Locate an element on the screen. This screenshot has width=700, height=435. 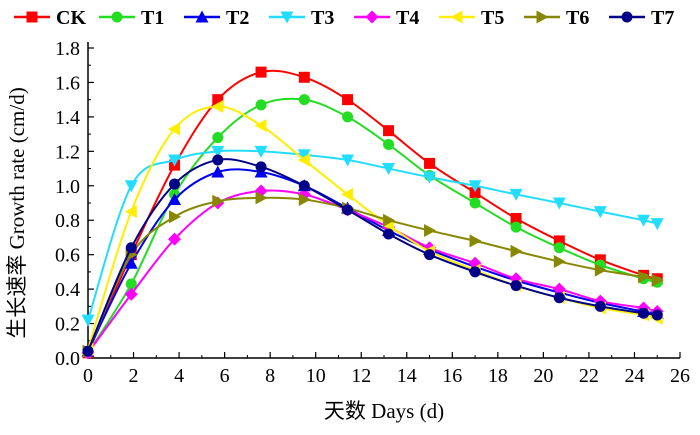
x-tick-label: 2 is located at coordinates (134, 376).